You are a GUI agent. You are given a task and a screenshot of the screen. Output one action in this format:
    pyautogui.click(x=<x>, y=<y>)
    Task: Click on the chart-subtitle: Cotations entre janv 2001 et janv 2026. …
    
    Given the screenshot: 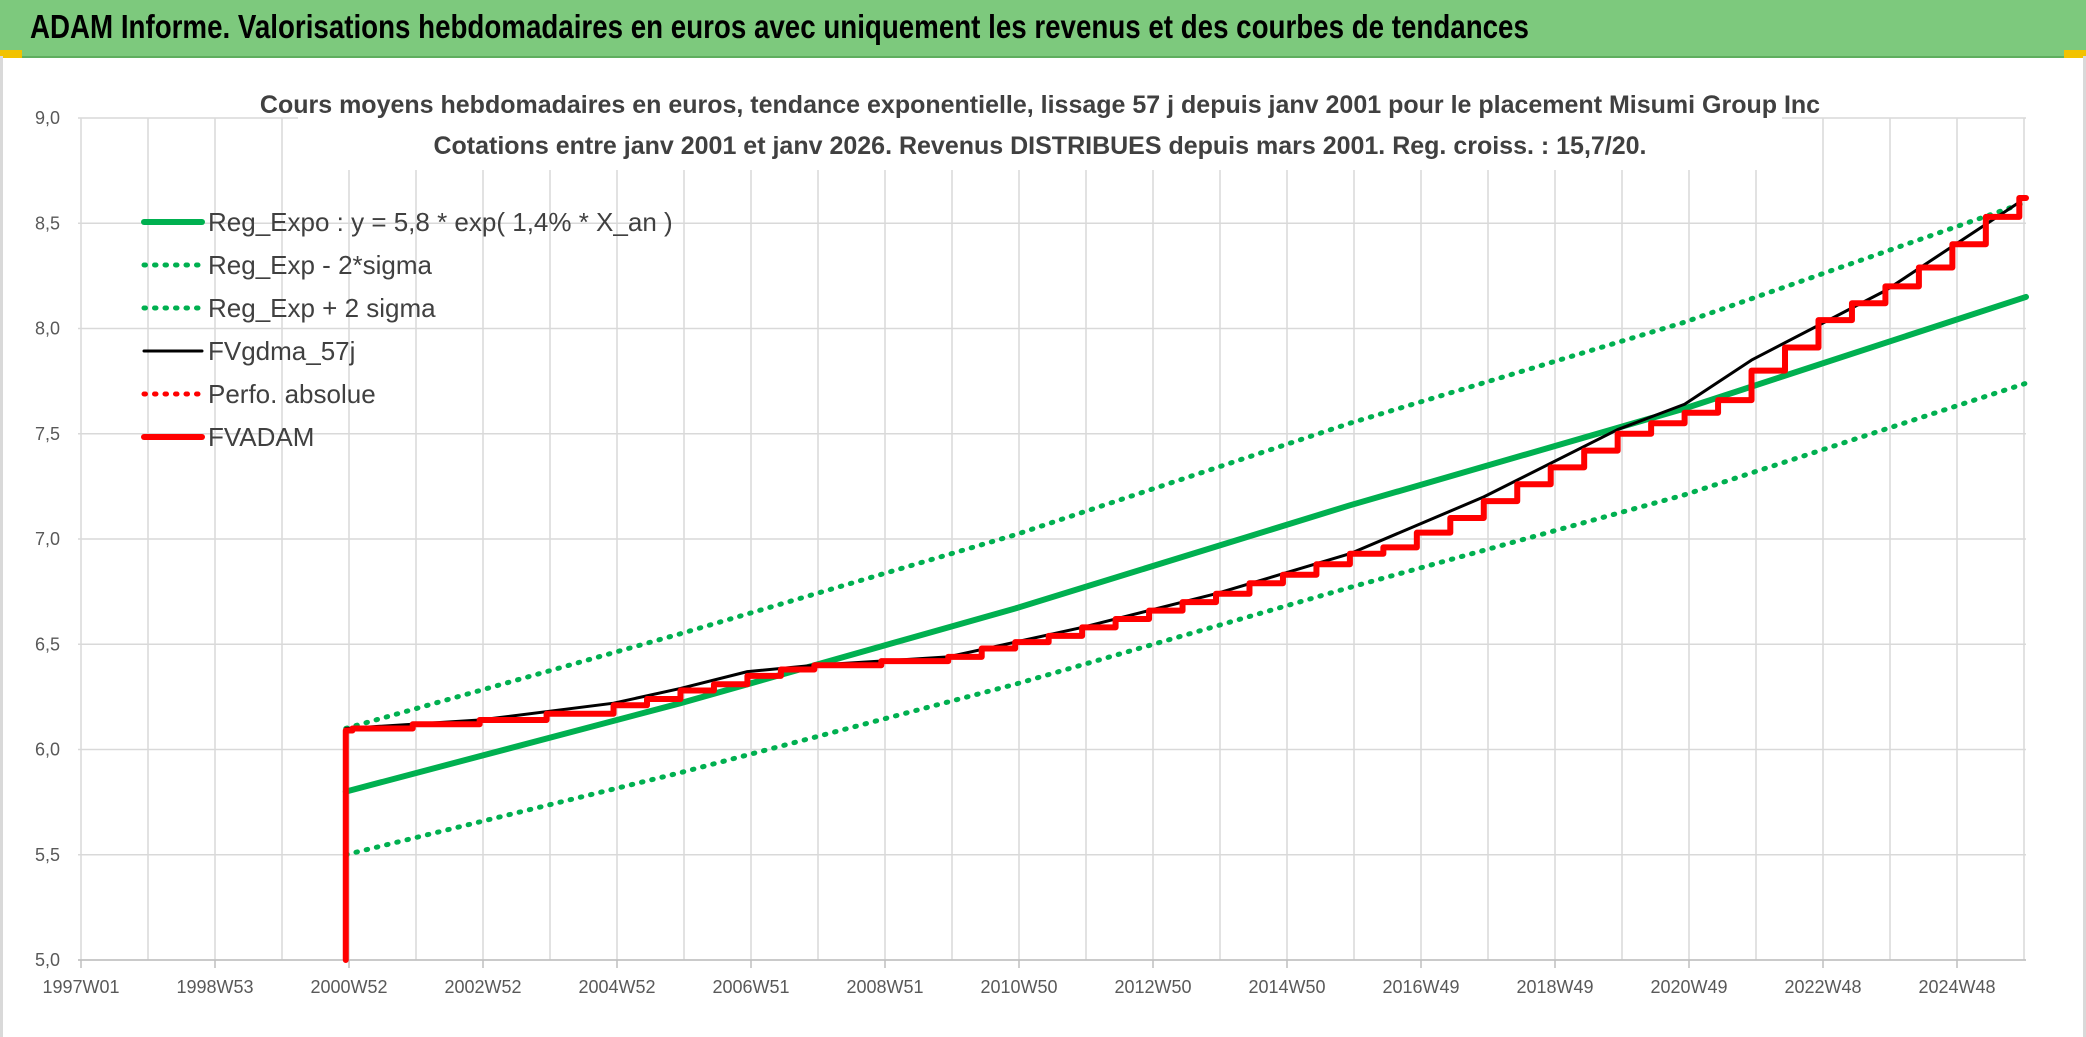 What is the action you would take?
    pyautogui.click(x=1039, y=146)
    